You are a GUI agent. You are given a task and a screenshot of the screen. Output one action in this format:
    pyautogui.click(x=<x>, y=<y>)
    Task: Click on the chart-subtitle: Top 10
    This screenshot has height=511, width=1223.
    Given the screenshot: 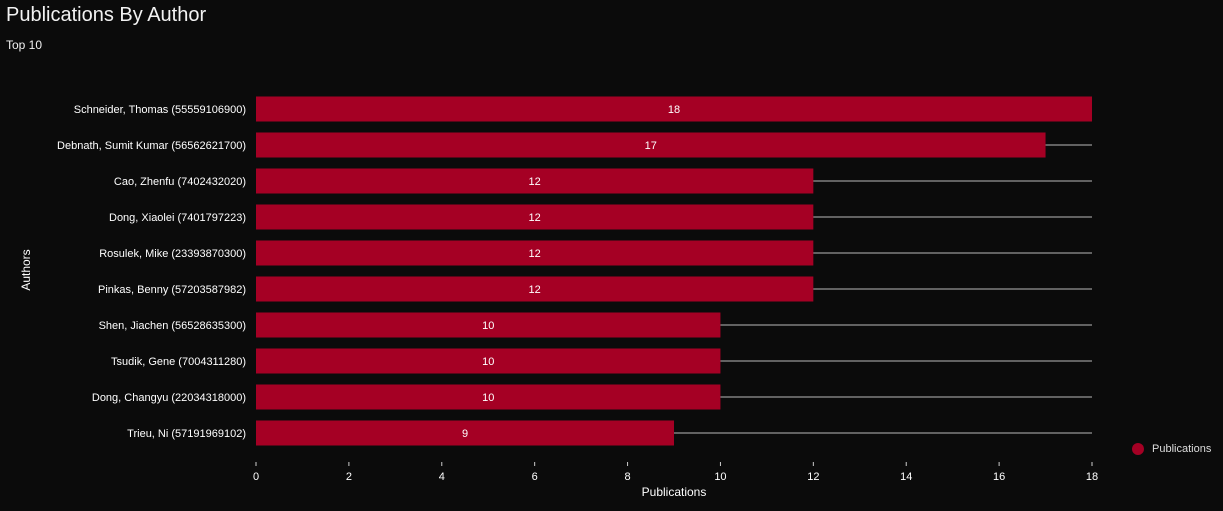 What is the action you would take?
    pyautogui.click(x=24, y=45)
    